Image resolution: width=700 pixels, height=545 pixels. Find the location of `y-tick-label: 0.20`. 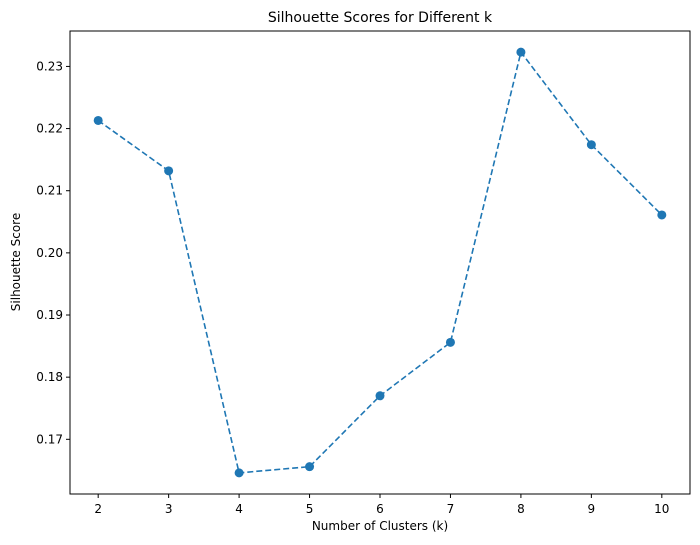

y-tick-label: 0.20 is located at coordinates (49, 253).